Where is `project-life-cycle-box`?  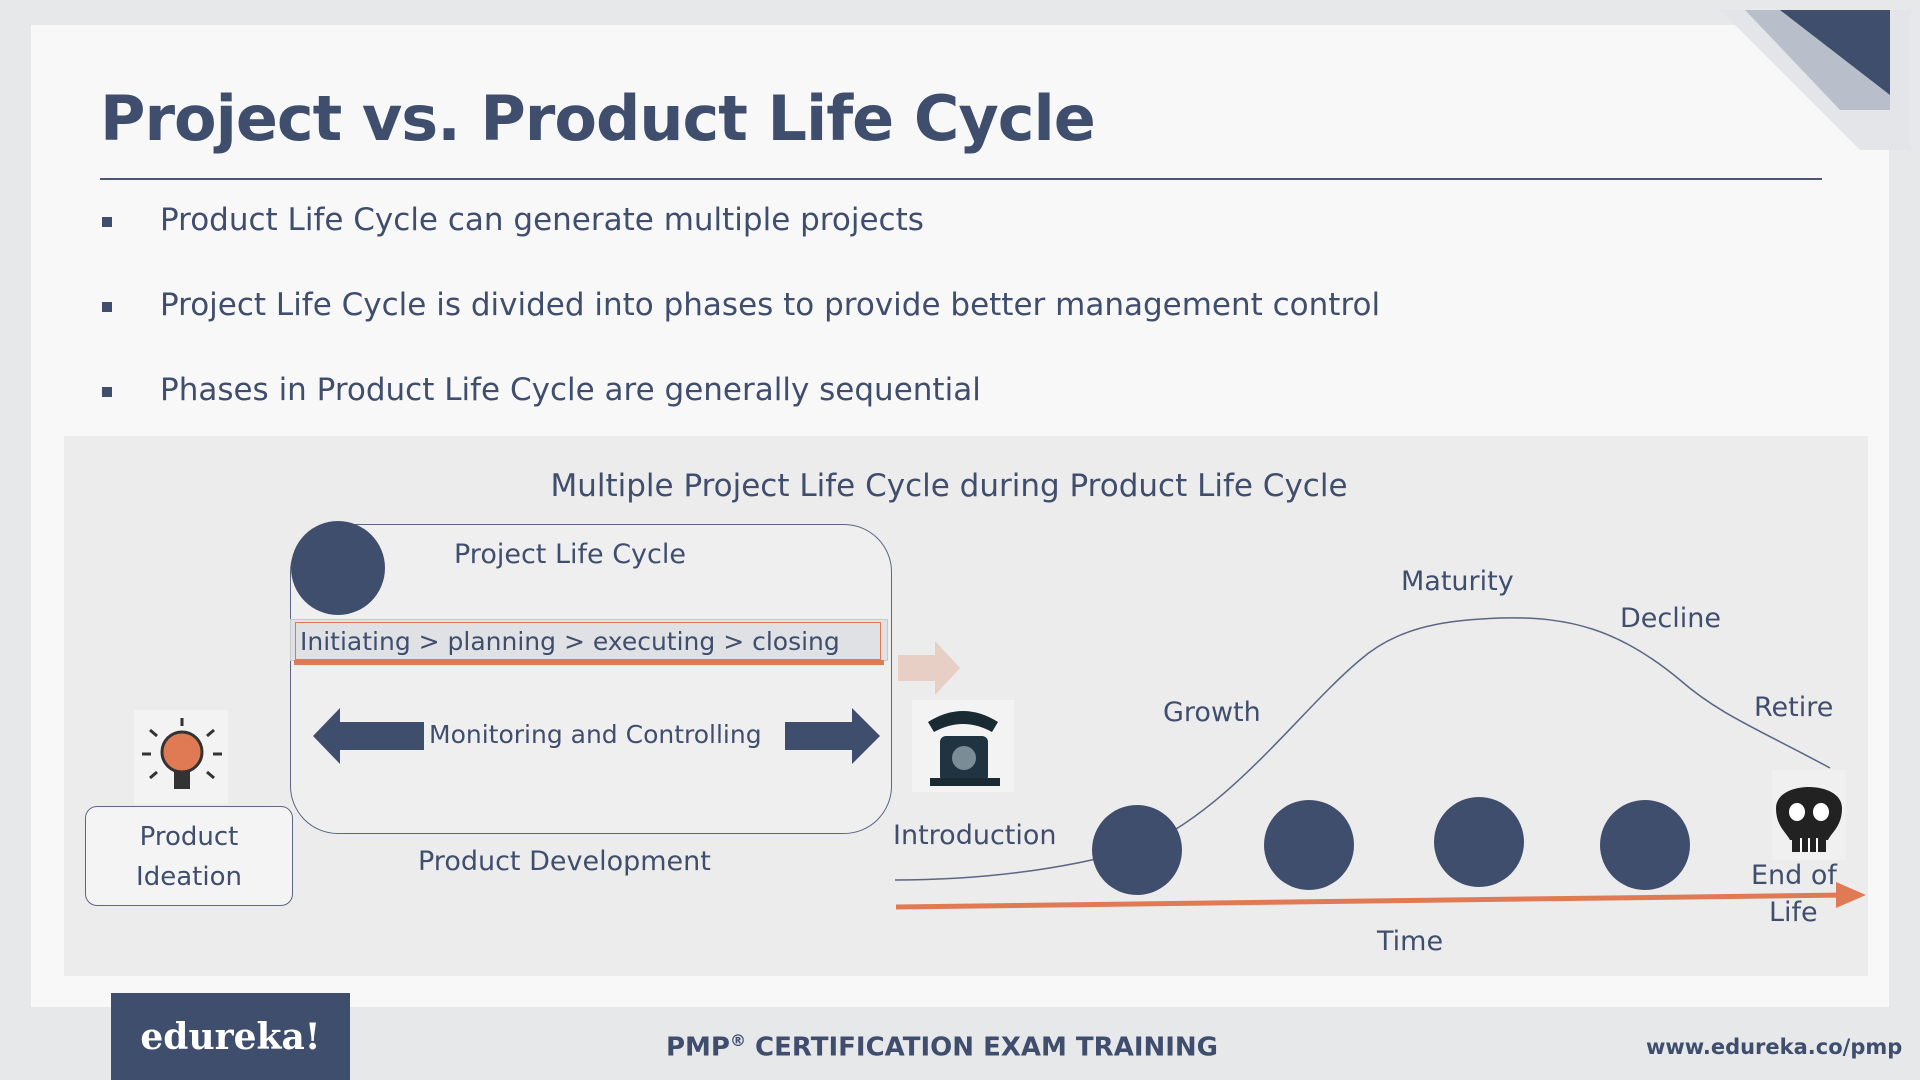 project-life-cycle-box is located at coordinates (591, 679).